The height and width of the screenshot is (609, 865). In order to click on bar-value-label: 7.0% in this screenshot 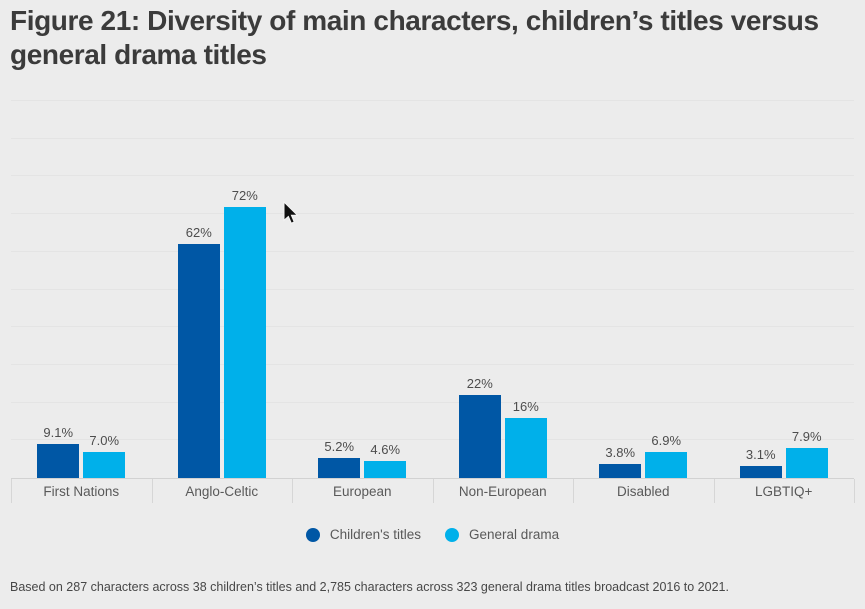, I will do `click(104, 440)`.